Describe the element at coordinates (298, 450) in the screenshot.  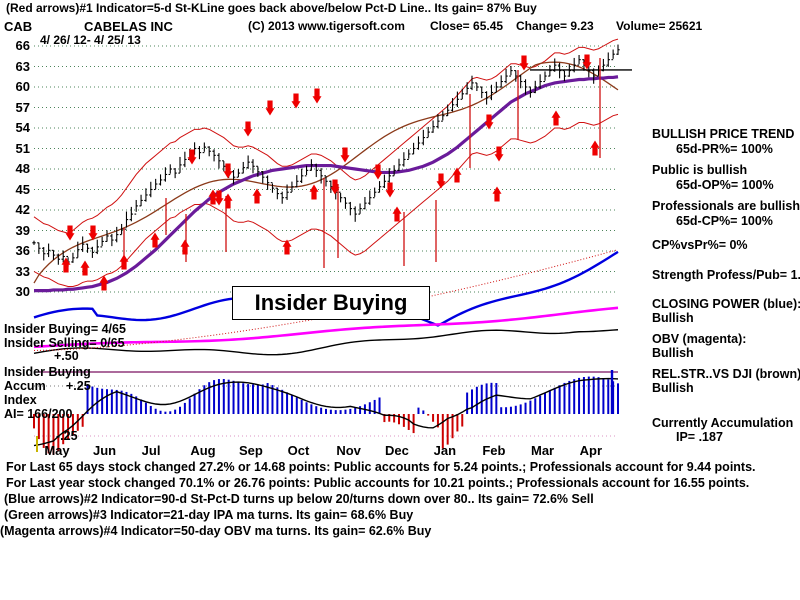
I see `month-label-oct: Oct` at that location.